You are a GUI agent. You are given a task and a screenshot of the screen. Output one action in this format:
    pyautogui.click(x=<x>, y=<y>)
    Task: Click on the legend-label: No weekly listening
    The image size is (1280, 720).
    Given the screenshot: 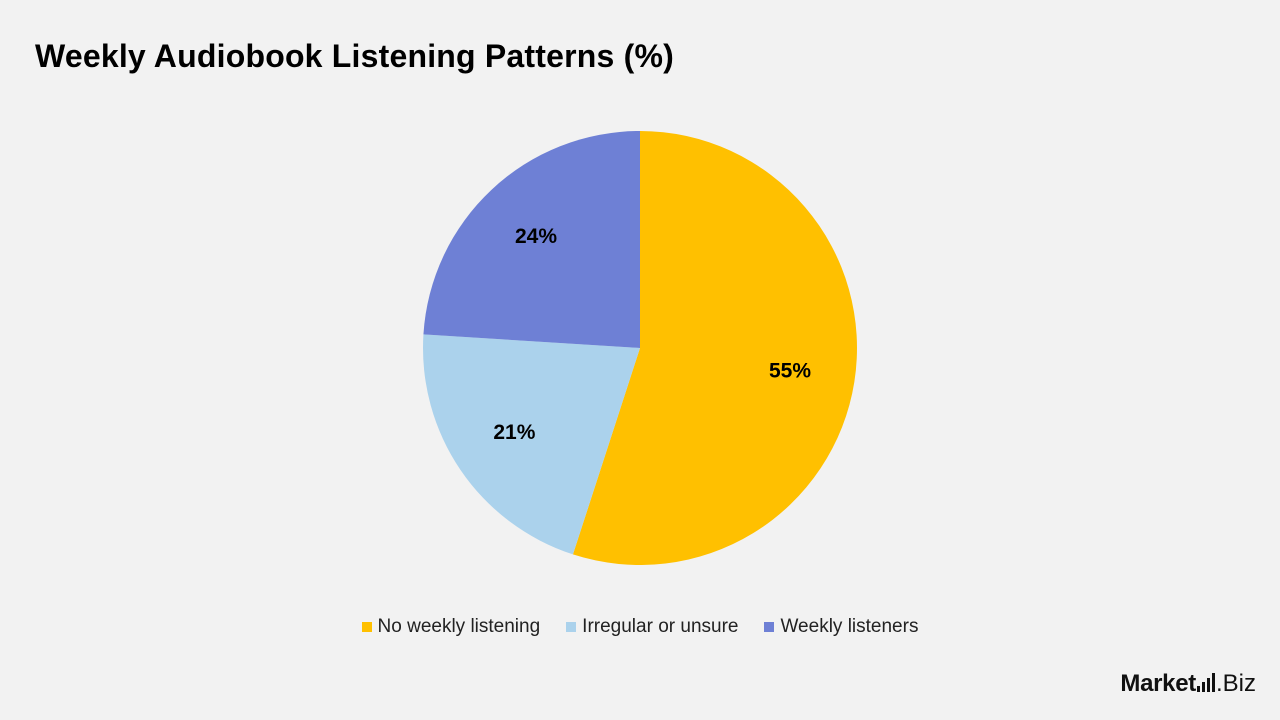 What is the action you would take?
    pyautogui.click(x=459, y=626)
    